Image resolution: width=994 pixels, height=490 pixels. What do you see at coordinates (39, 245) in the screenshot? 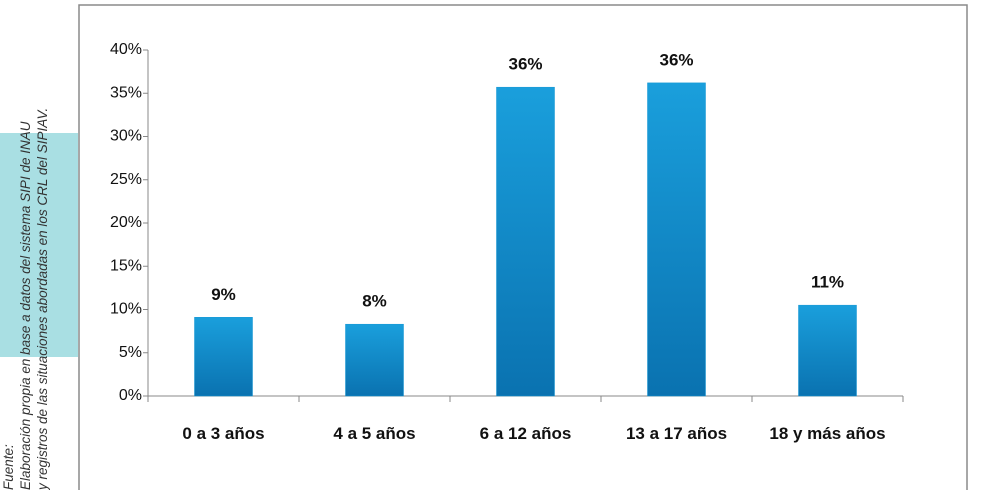
I see `side-band` at bounding box center [39, 245].